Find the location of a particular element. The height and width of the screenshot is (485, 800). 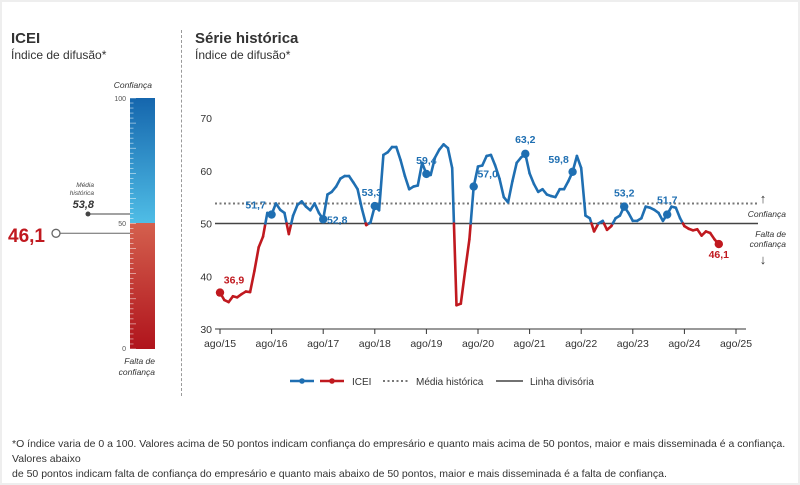

gauge-max-label: 100 is located at coordinates (120, 99).